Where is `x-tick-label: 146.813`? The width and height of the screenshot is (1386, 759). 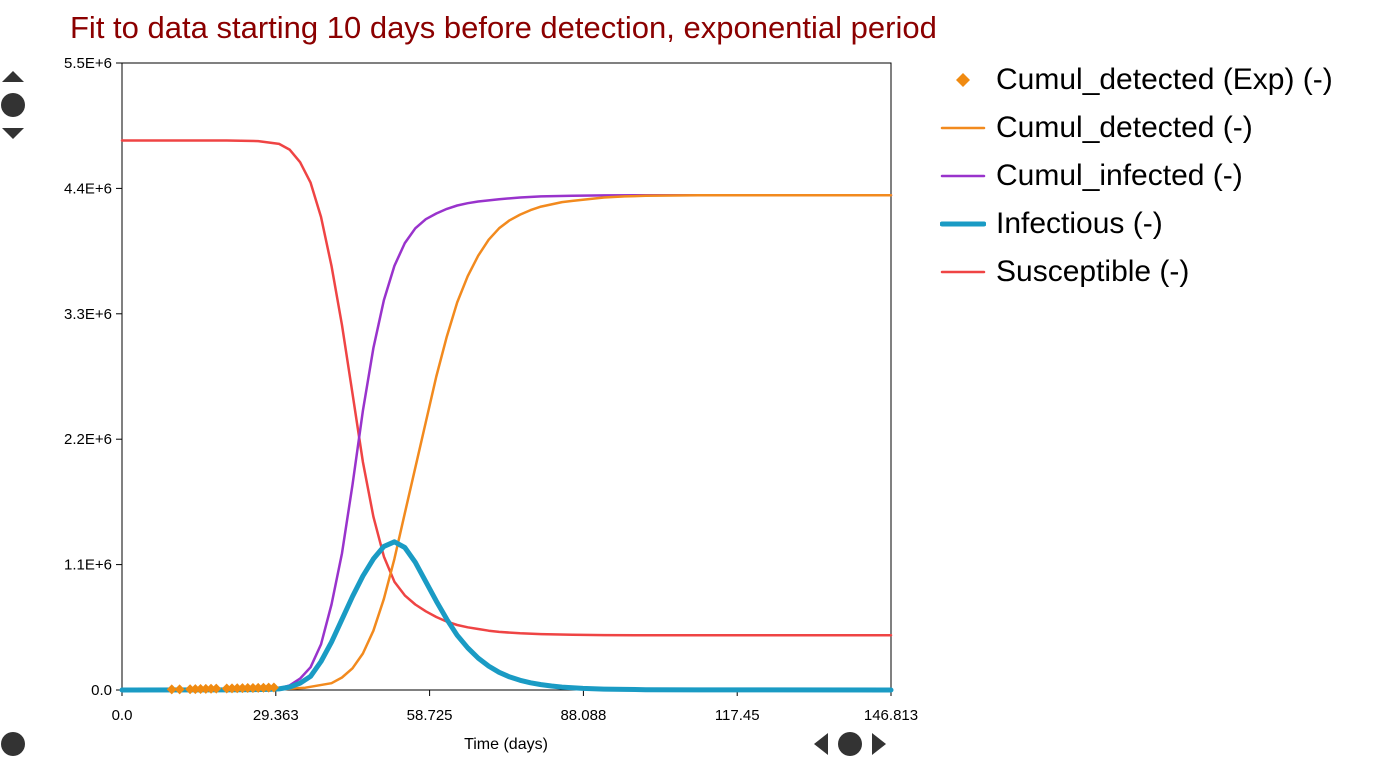
x-tick-label: 146.813 is located at coordinates (891, 715).